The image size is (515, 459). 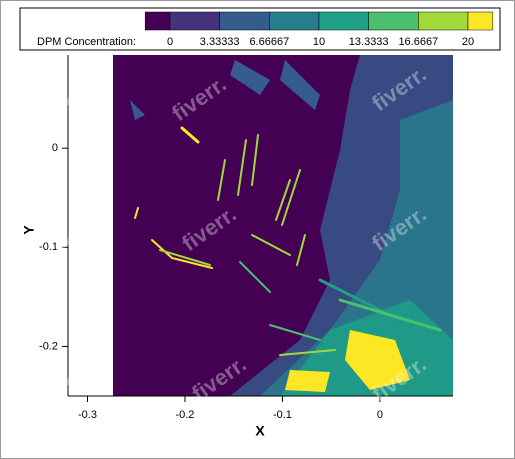 I want to click on colorbar-tick-label: 0, so click(x=170, y=42).